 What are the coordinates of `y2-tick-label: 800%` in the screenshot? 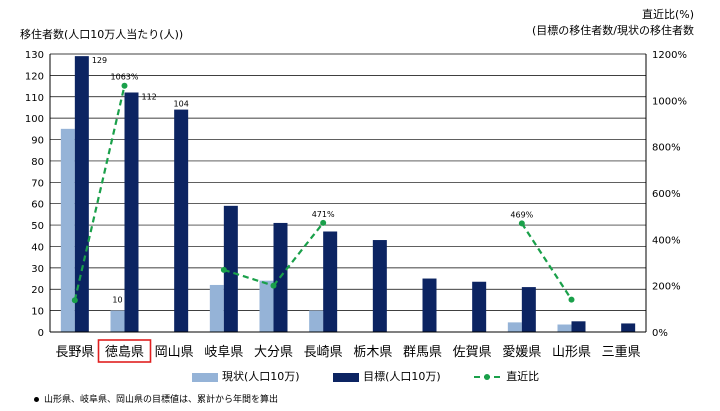 It's located at (666, 148).